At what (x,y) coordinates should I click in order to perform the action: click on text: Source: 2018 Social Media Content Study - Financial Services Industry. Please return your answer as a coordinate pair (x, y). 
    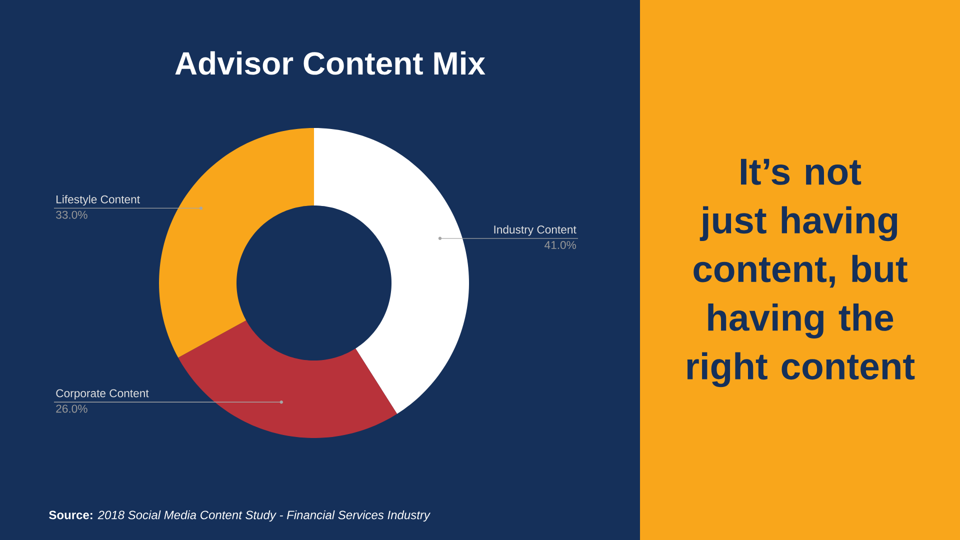
    Looking at the image, I should click on (240, 516).